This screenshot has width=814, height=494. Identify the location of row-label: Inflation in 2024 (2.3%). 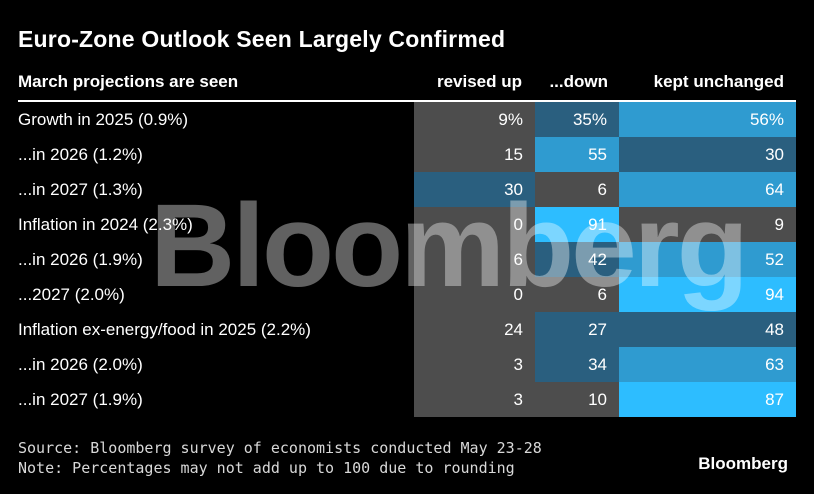
(105, 224).